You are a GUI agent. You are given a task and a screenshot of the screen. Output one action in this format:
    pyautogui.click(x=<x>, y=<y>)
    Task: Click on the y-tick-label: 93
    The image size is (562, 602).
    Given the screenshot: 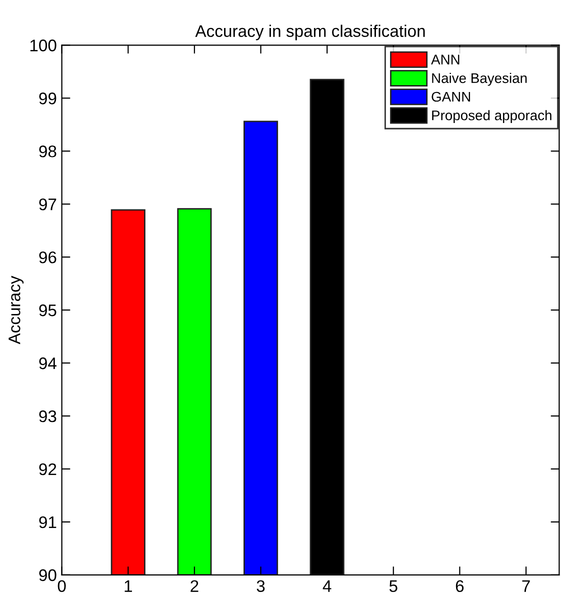 What is the action you would take?
    pyautogui.click(x=47, y=416)
    